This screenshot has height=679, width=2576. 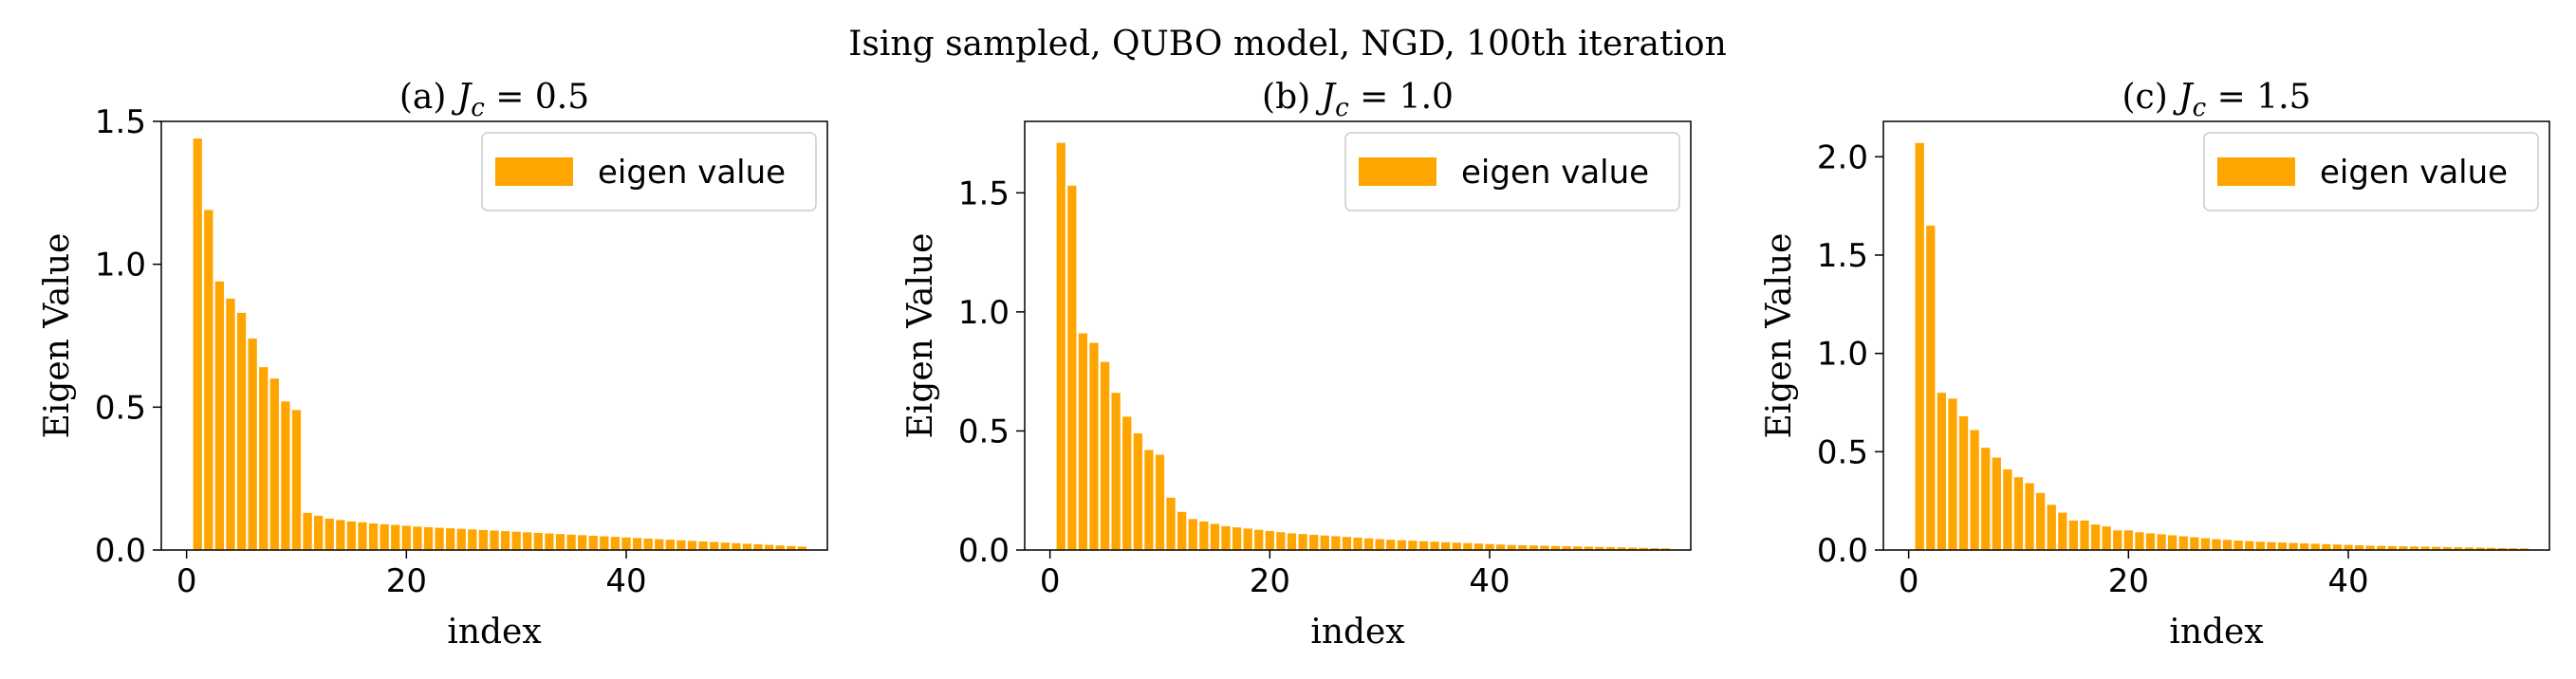 I want to click on x-tick-label-a-20: 20, so click(x=406, y=581).